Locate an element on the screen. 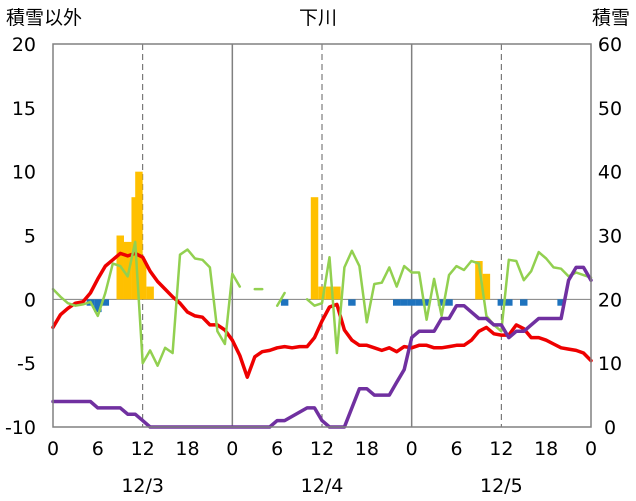 This screenshot has width=636, height=501. x-date-label: 12/5 is located at coordinates (501, 486).